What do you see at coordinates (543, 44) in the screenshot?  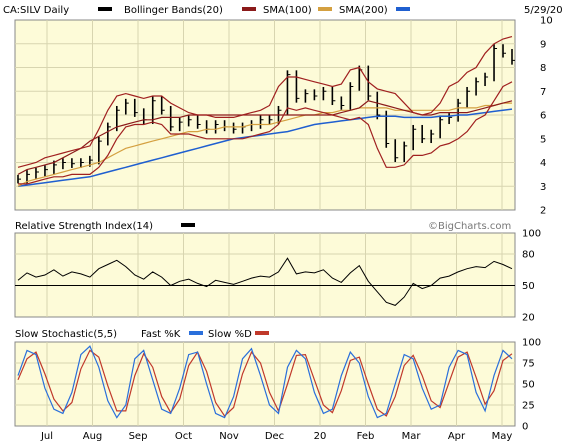 I see `price-y-tick: 9` at bounding box center [543, 44].